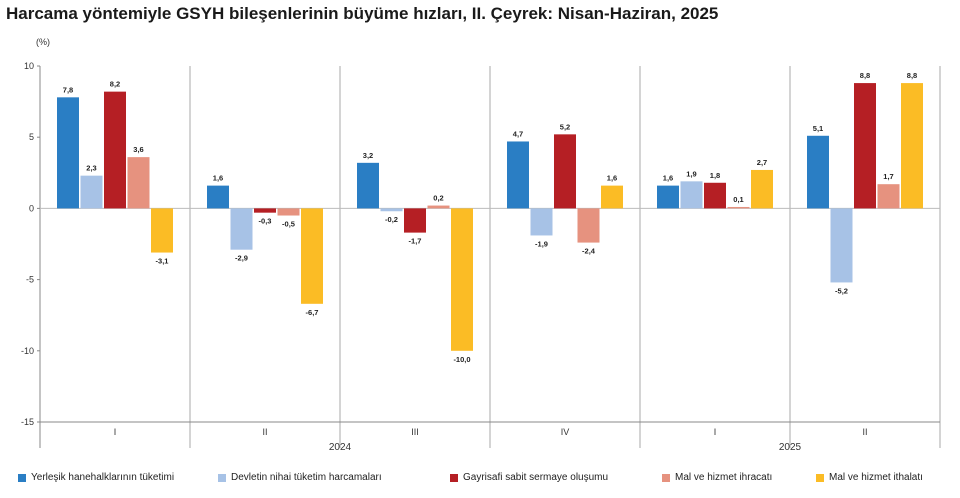 The height and width of the screenshot is (498, 960). I want to click on data-label: 2,7, so click(762, 162).